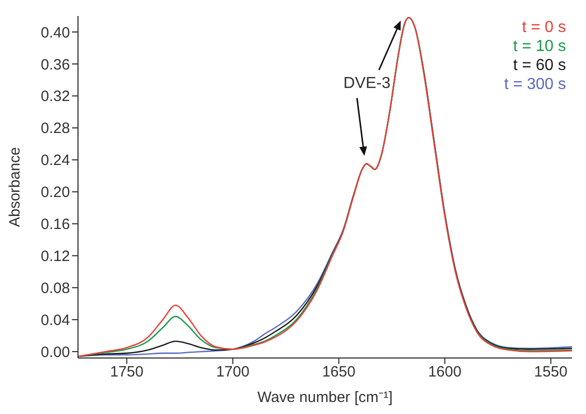 This screenshot has width=586, height=414. What do you see at coordinates (339, 372) in the screenshot?
I see `x-tick-label: 1650` at bounding box center [339, 372].